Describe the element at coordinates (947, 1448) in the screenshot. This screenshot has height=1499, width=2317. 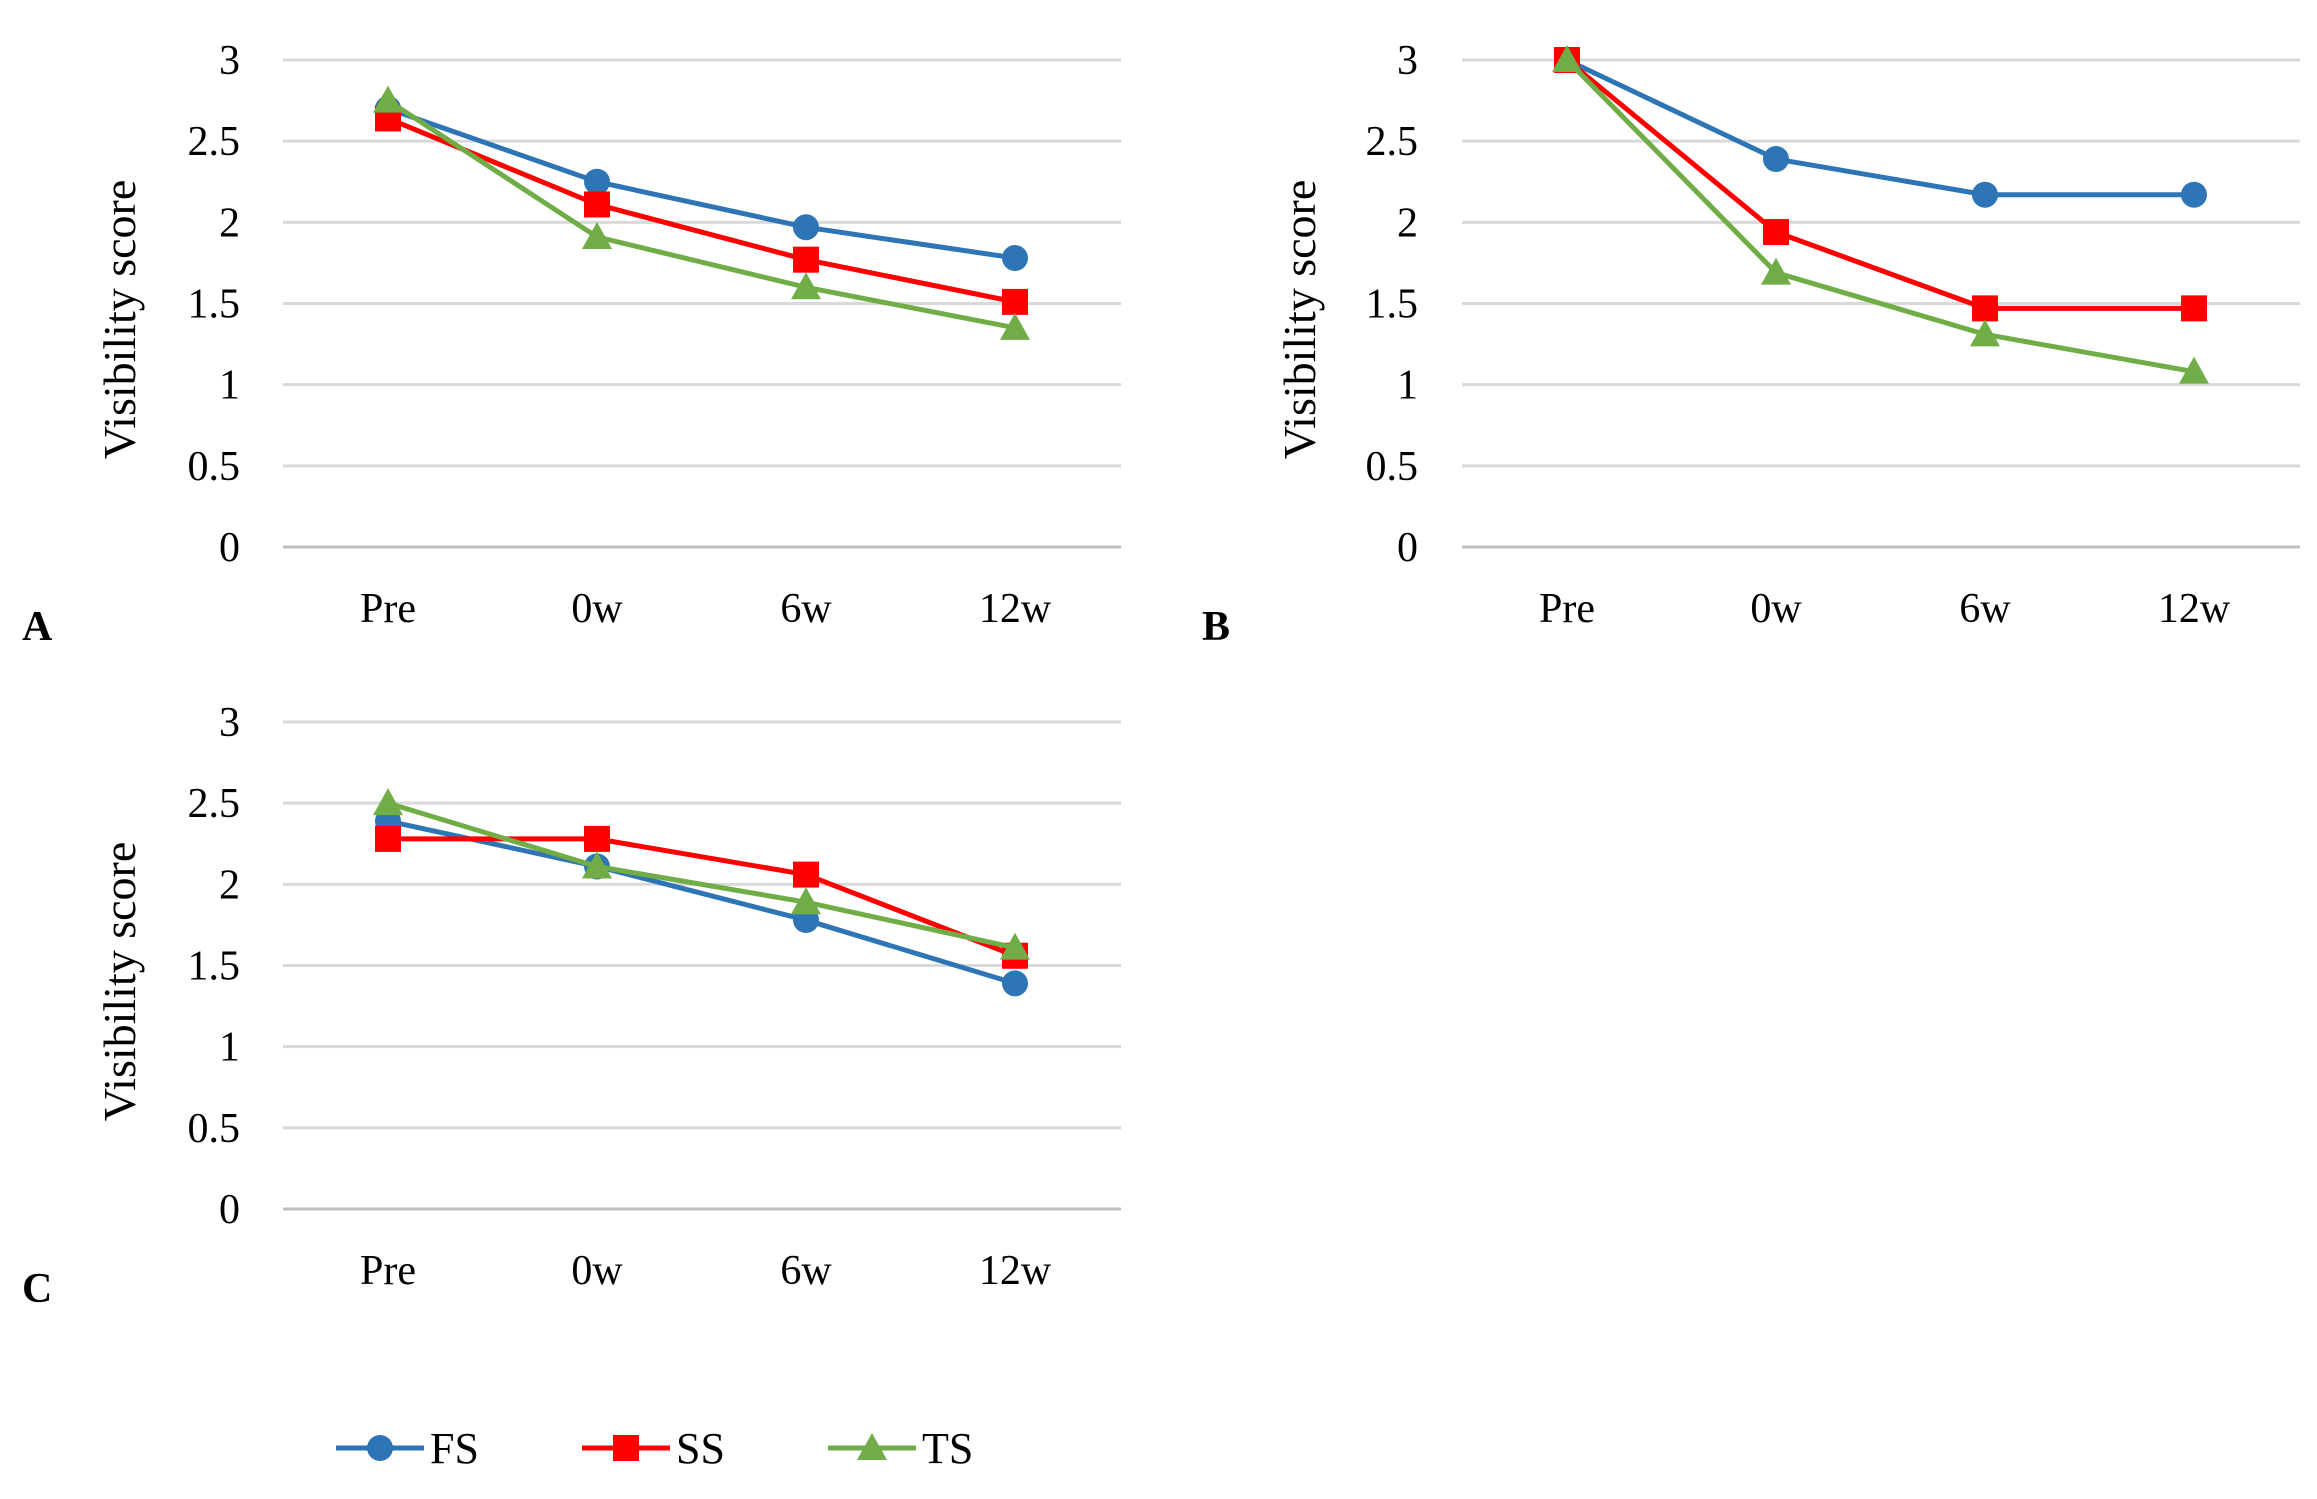
I see `legend-label: TS` at that location.